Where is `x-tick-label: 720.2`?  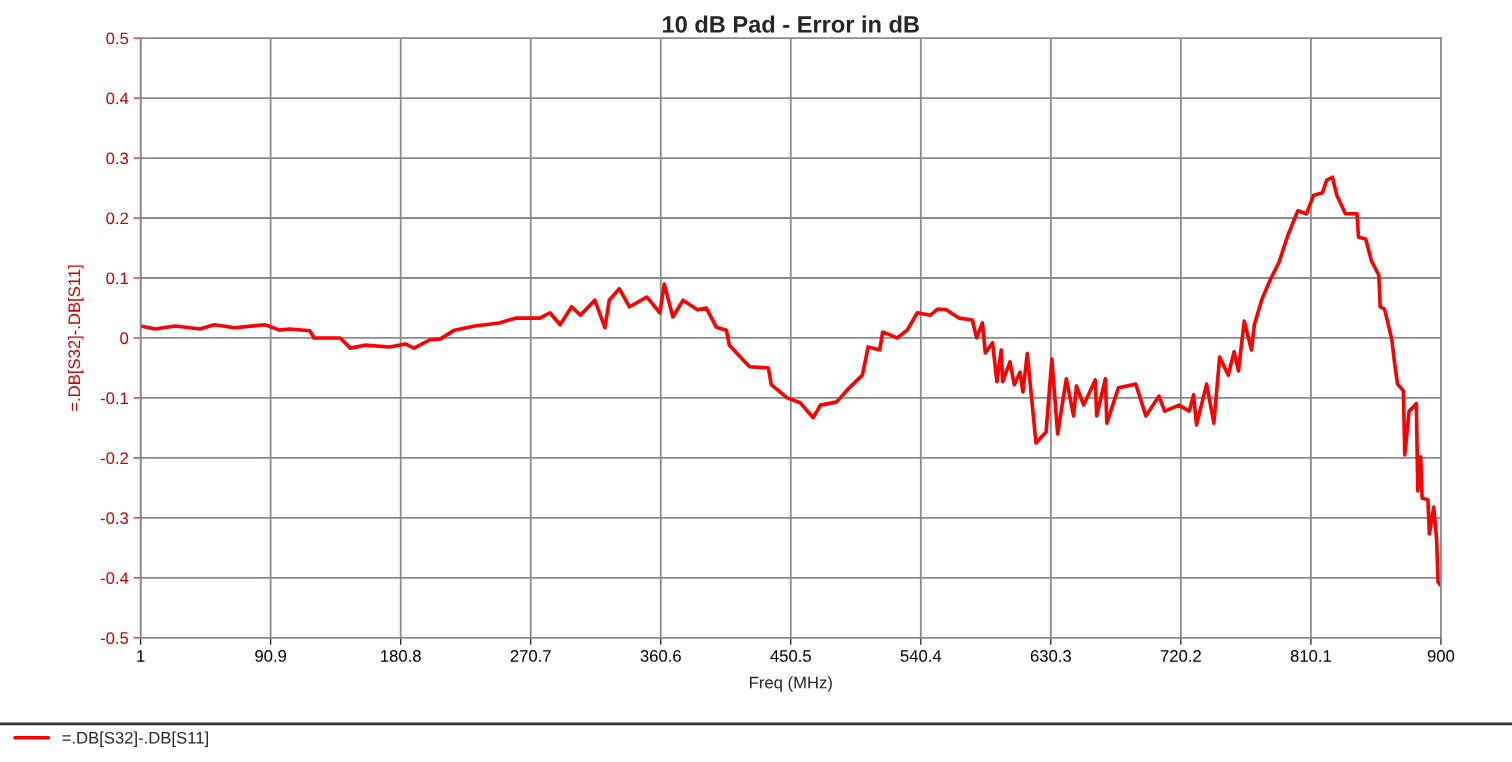
x-tick-label: 720.2 is located at coordinates (1180, 656).